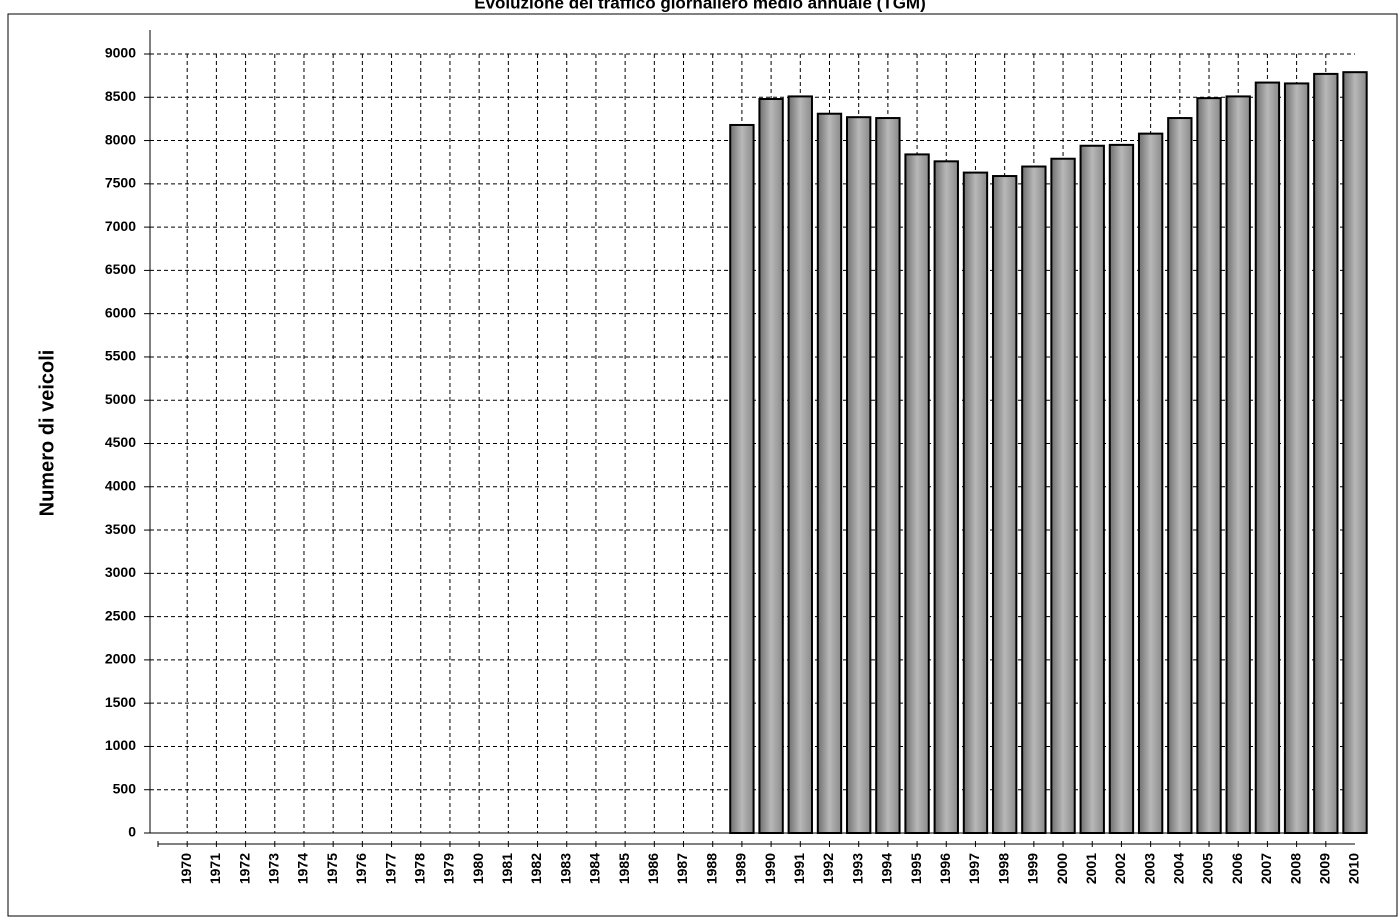 The height and width of the screenshot is (917, 1398). Describe the element at coordinates (507, 868) in the screenshot. I see `x-tick-label: 1981` at that location.